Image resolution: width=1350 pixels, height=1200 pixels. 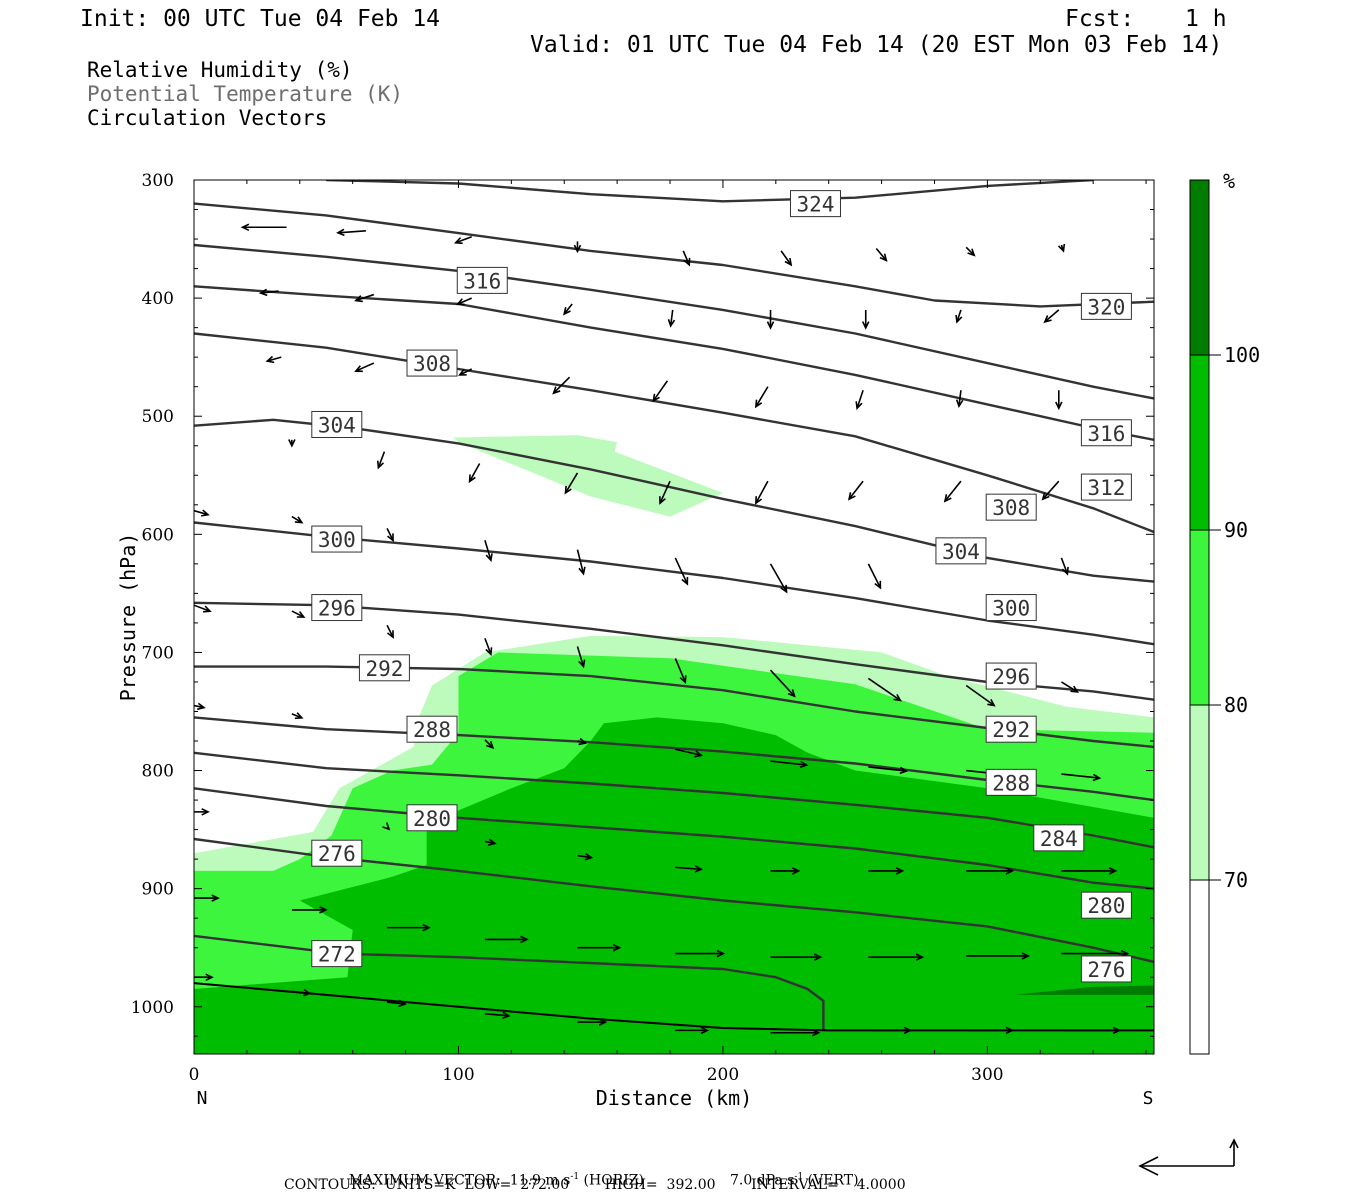 I want to click on x-tick-label: 200, so click(x=723, y=1075).